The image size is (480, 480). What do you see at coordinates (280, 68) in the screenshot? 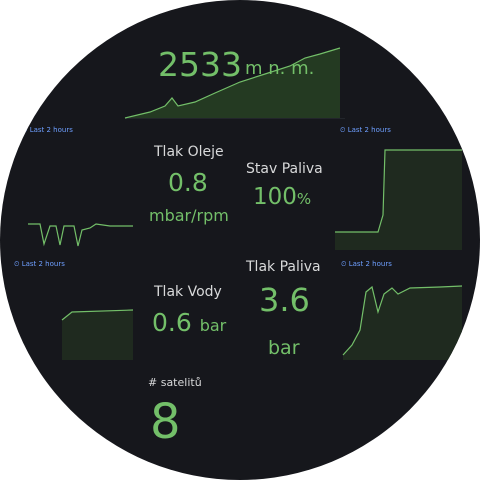
I see `altitude-unit: m n. m.` at bounding box center [280, 68].